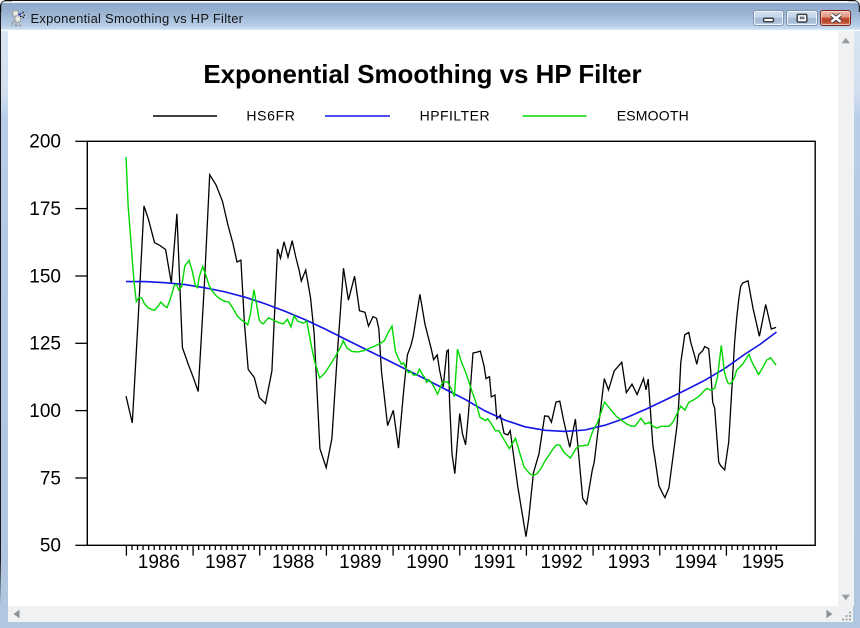 The image size is (860, 628). Describe the element at coordinates (422, 75) in the screenshot. I see `svg-text:Exponential Smoothing vs HP Fi: Exponential Smoothing vs HP Filter` at that location.